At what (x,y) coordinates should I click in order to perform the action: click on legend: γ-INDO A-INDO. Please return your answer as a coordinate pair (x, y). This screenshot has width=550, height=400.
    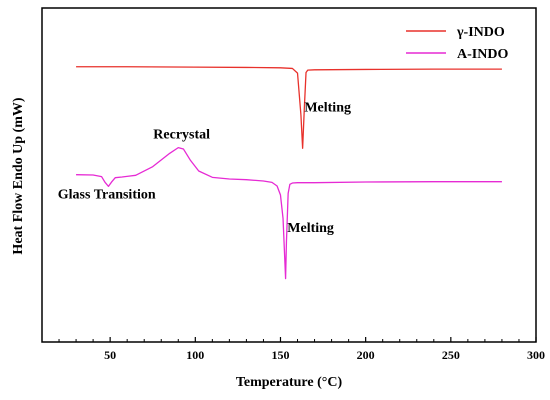
    Looking at the image, I should click on (457, 43).